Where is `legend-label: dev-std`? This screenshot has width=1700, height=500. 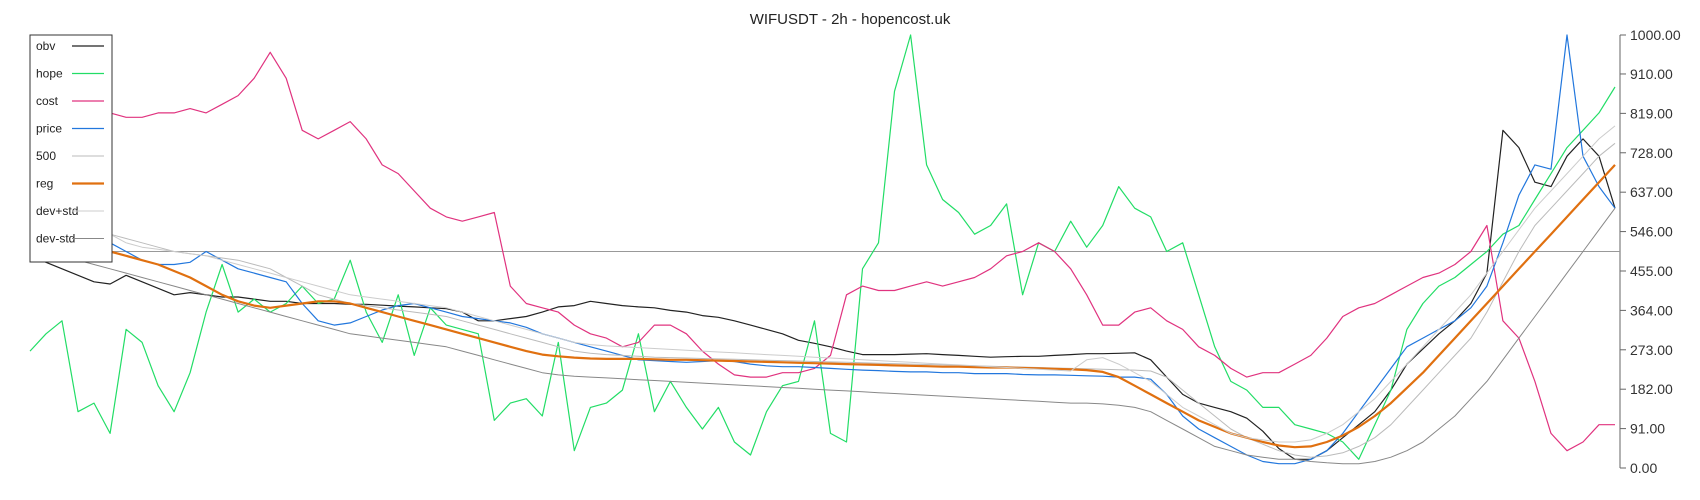
legend-label: dev-std is located at coordinates (55, 239).